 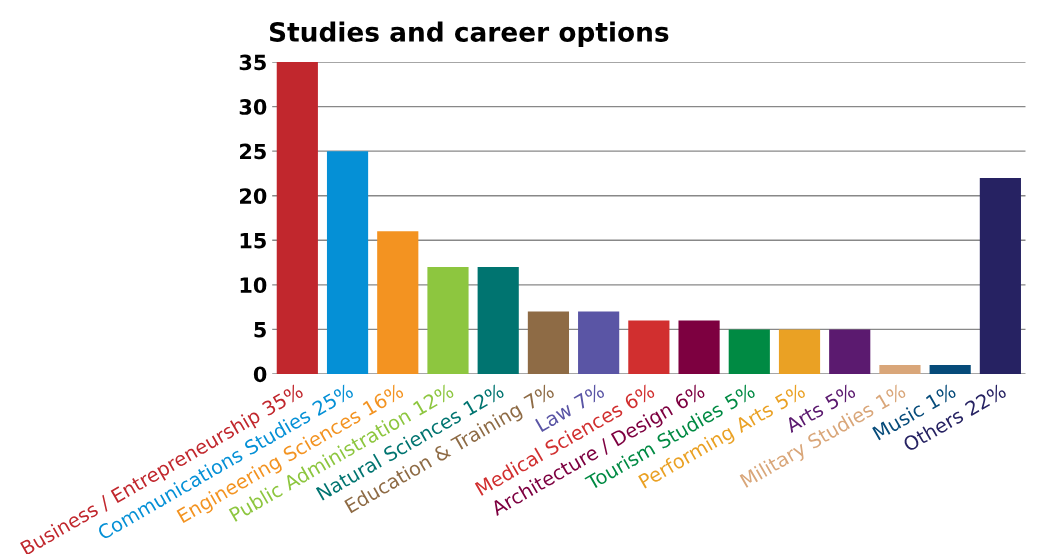 I want to click on y-tick-label: 35, so click(x=252, y=62).